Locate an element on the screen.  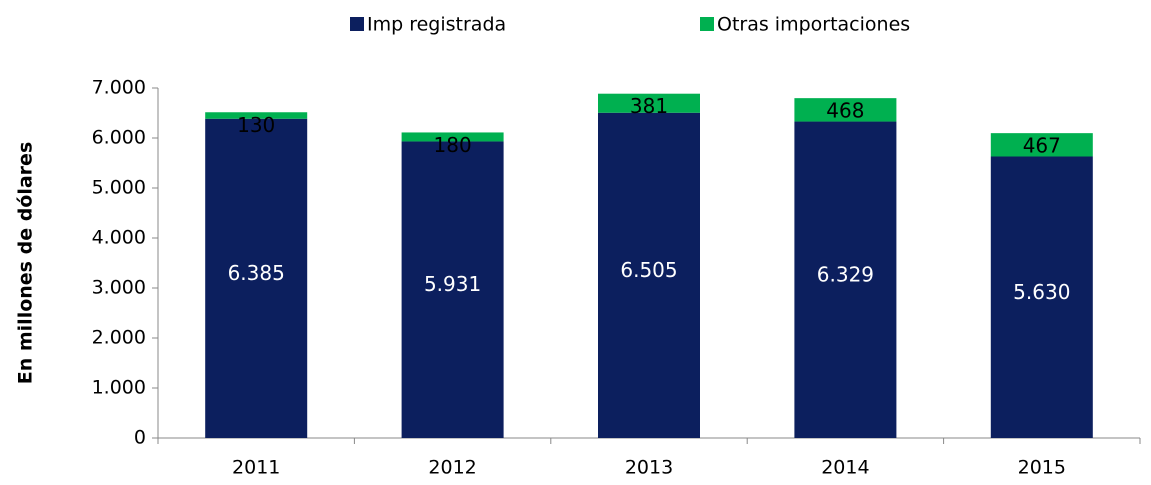
value-label: 6.329 is located at coordinates (845, 274).